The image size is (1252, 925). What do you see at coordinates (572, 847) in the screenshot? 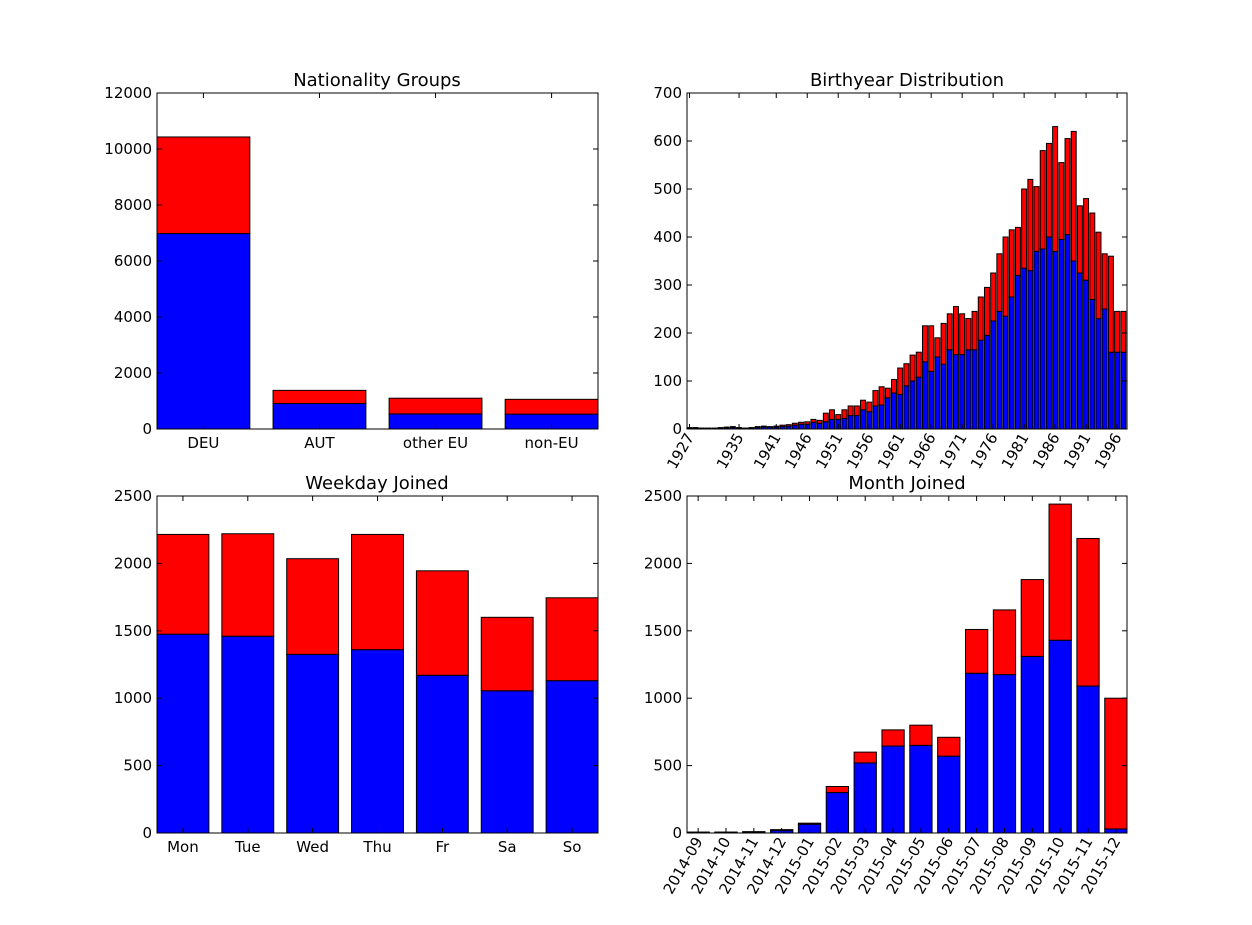
I see `x-tick-label: So` at bounding box center [572, 847].